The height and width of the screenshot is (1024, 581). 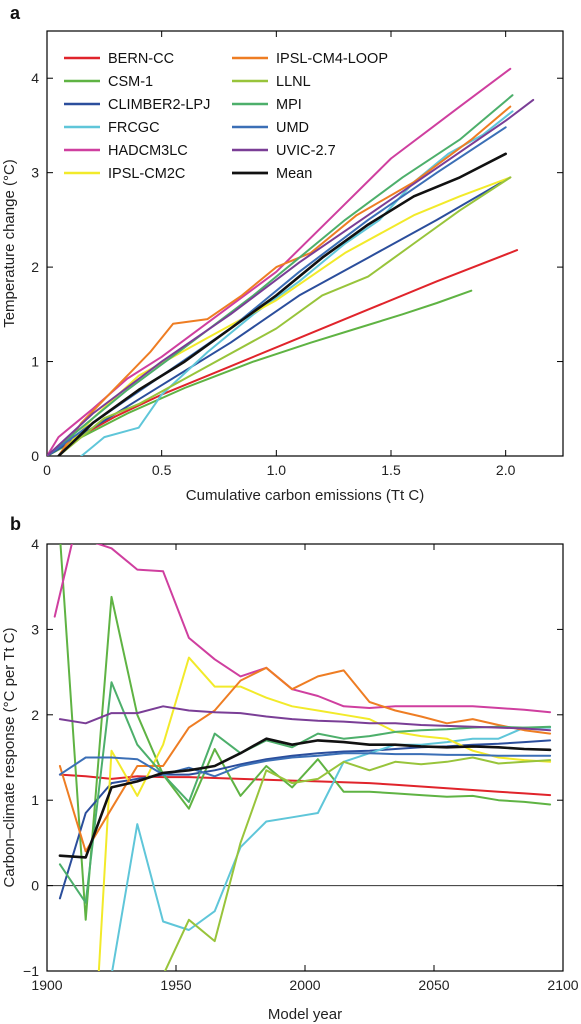 What do you see at coordinates (391, 470) in the screenshot?
I see `x-tick-label: 1.5` at bounding box center [391, 470].